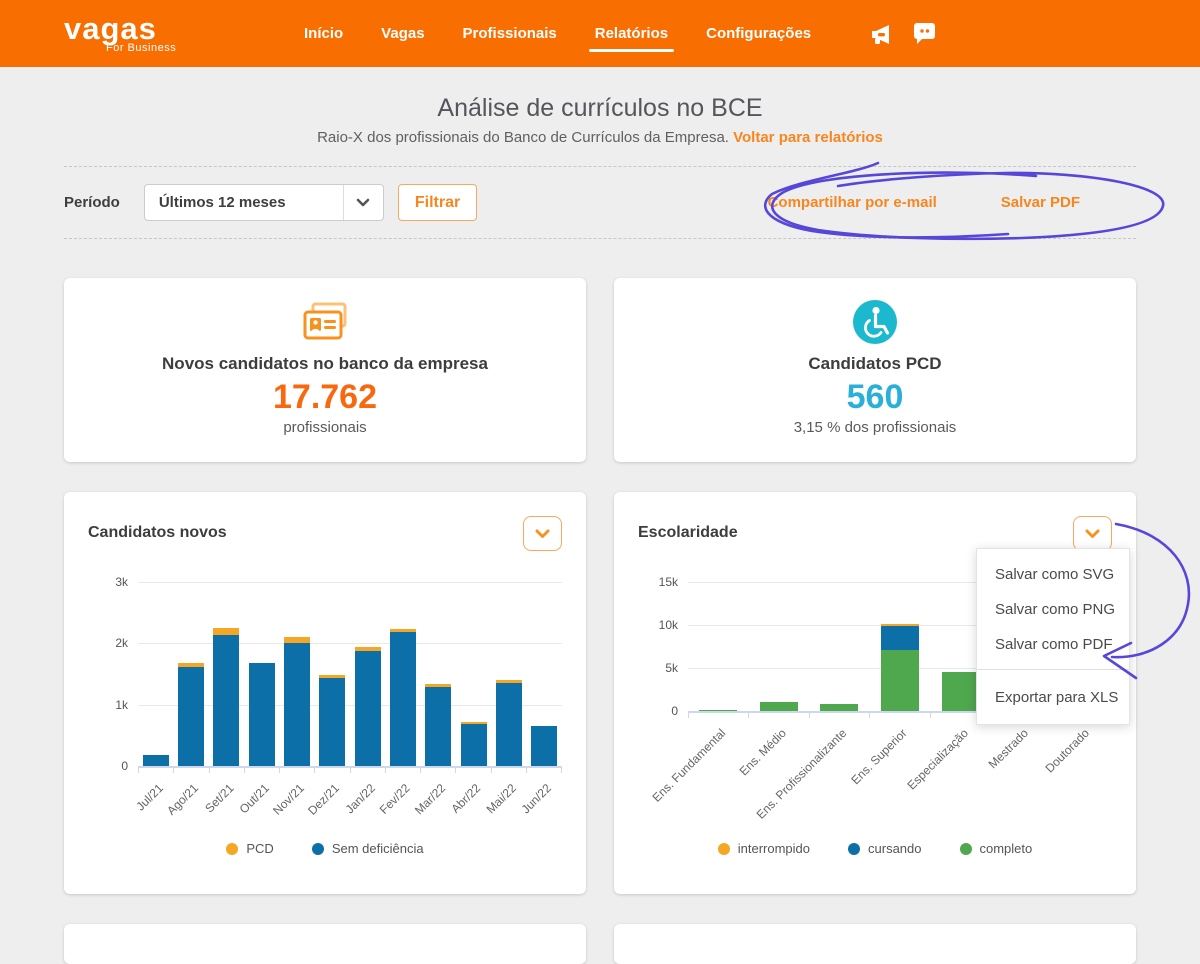 Image resolution: width=1200 pixels, height=964 pixels. What do you see at coordinates (92, 202) in the screenshot?
I see `period-label: Período` at bounding box center [92, 202].